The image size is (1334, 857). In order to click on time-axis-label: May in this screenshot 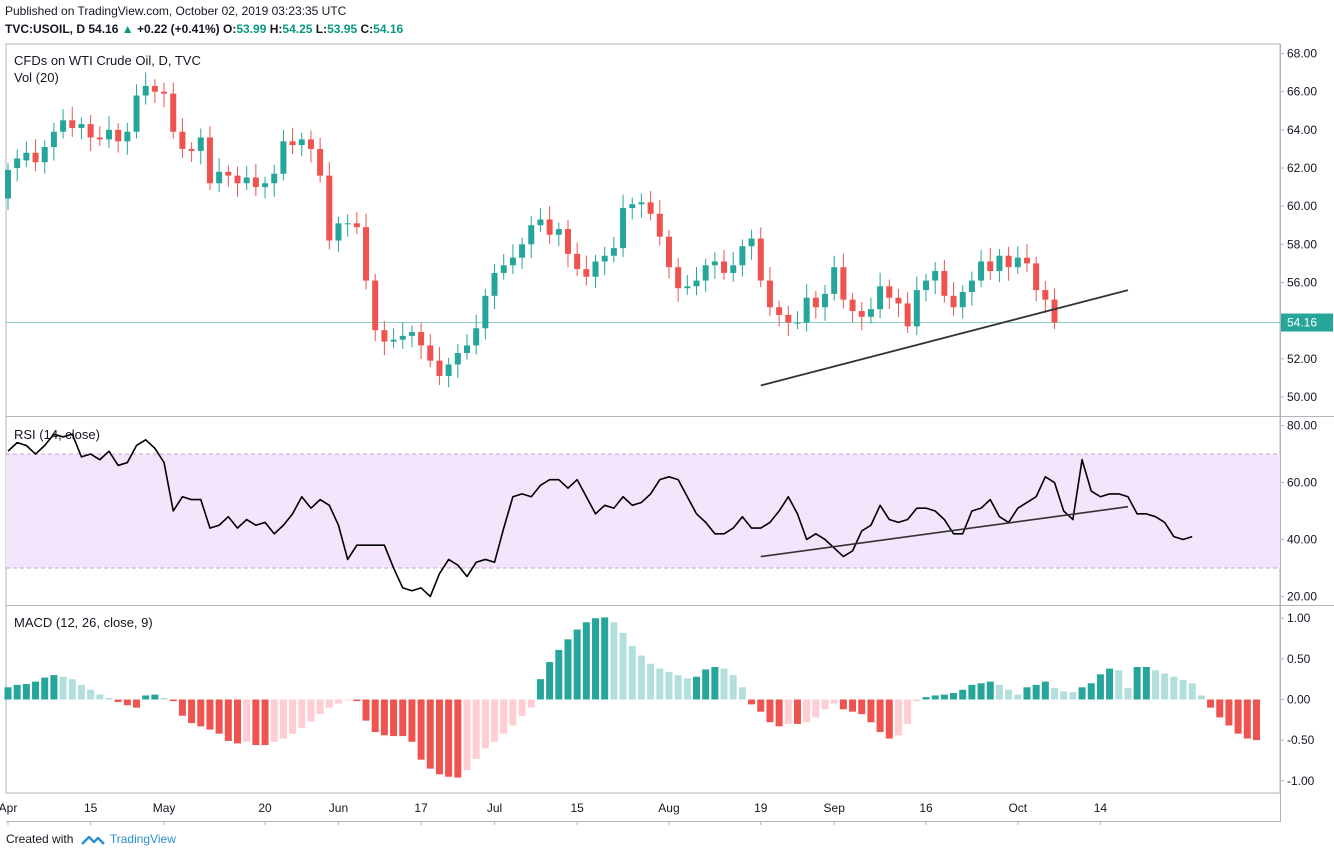, I will do `click(164, 808)`.